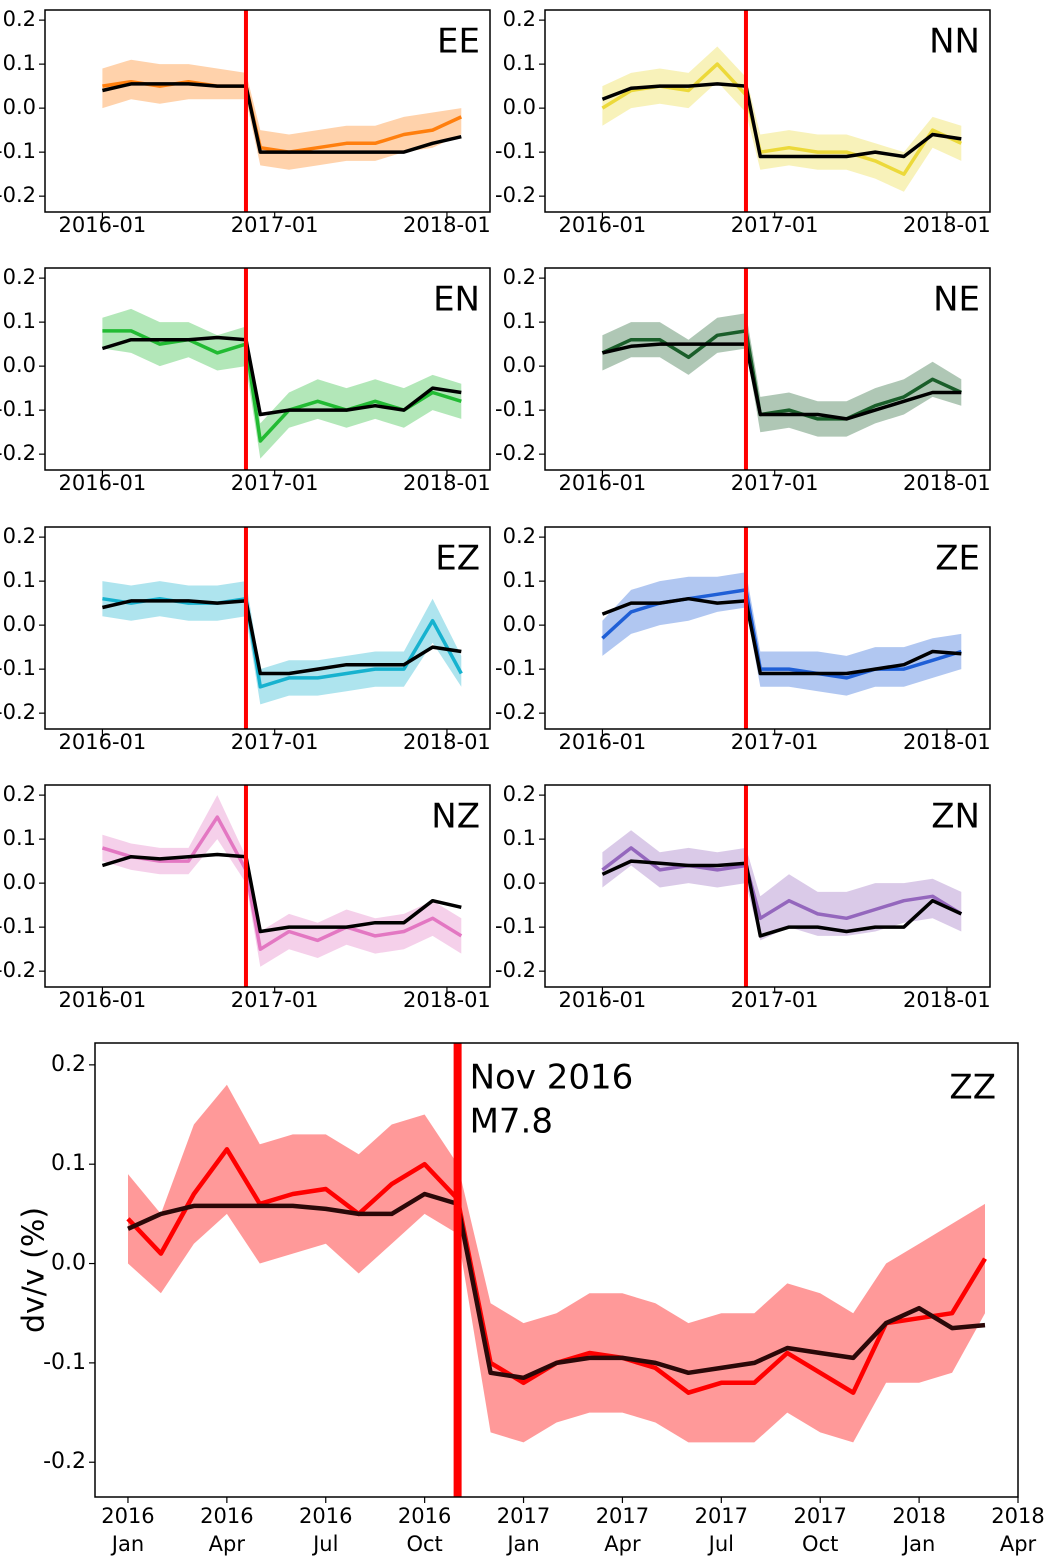 Image resolution: width=1047 pixels, height=1558 pixels. What do you see at coordinates (458, 42) in the screenshot?
I see `panel-title: EE` at bounding box center [458, 42].